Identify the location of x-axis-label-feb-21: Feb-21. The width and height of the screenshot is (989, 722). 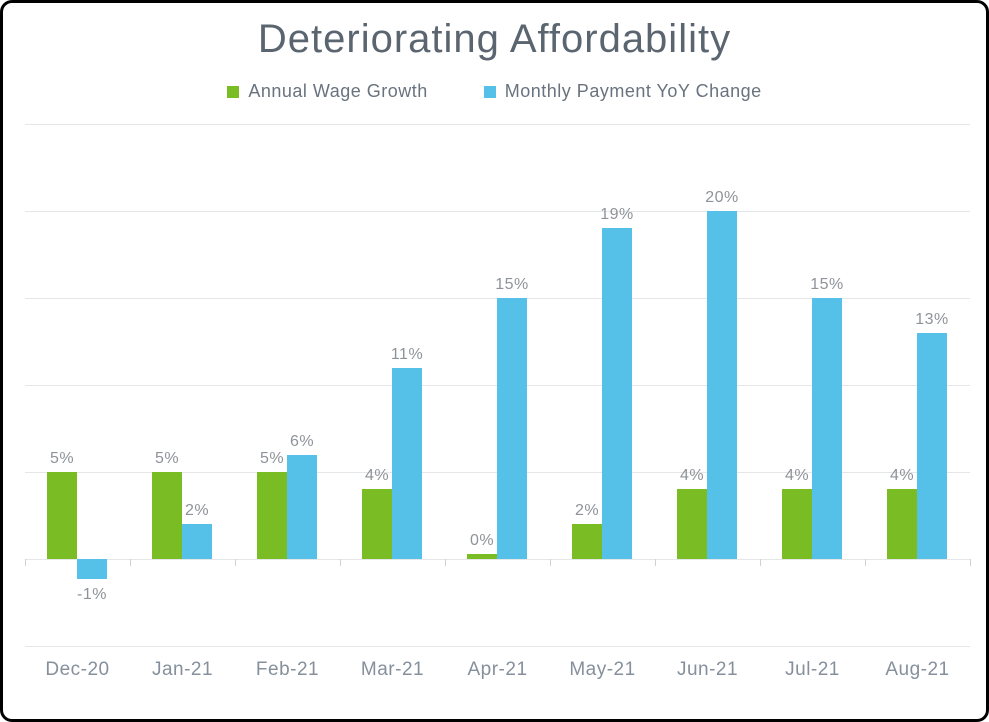
(287, 669).